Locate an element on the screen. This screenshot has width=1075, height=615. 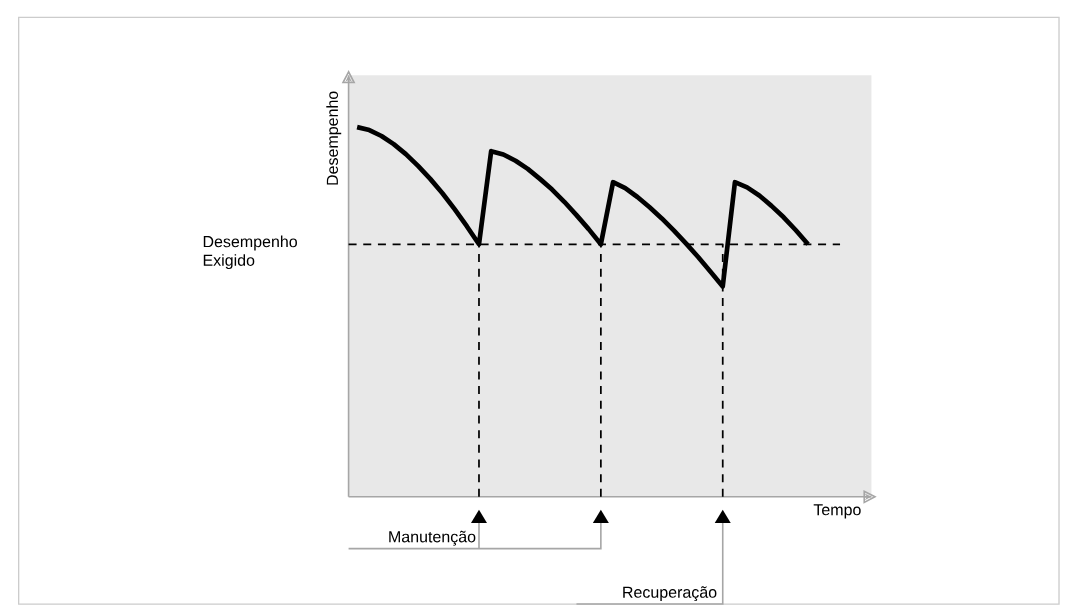
x-axis-title: Tempo is located at coordinates (837, 511).